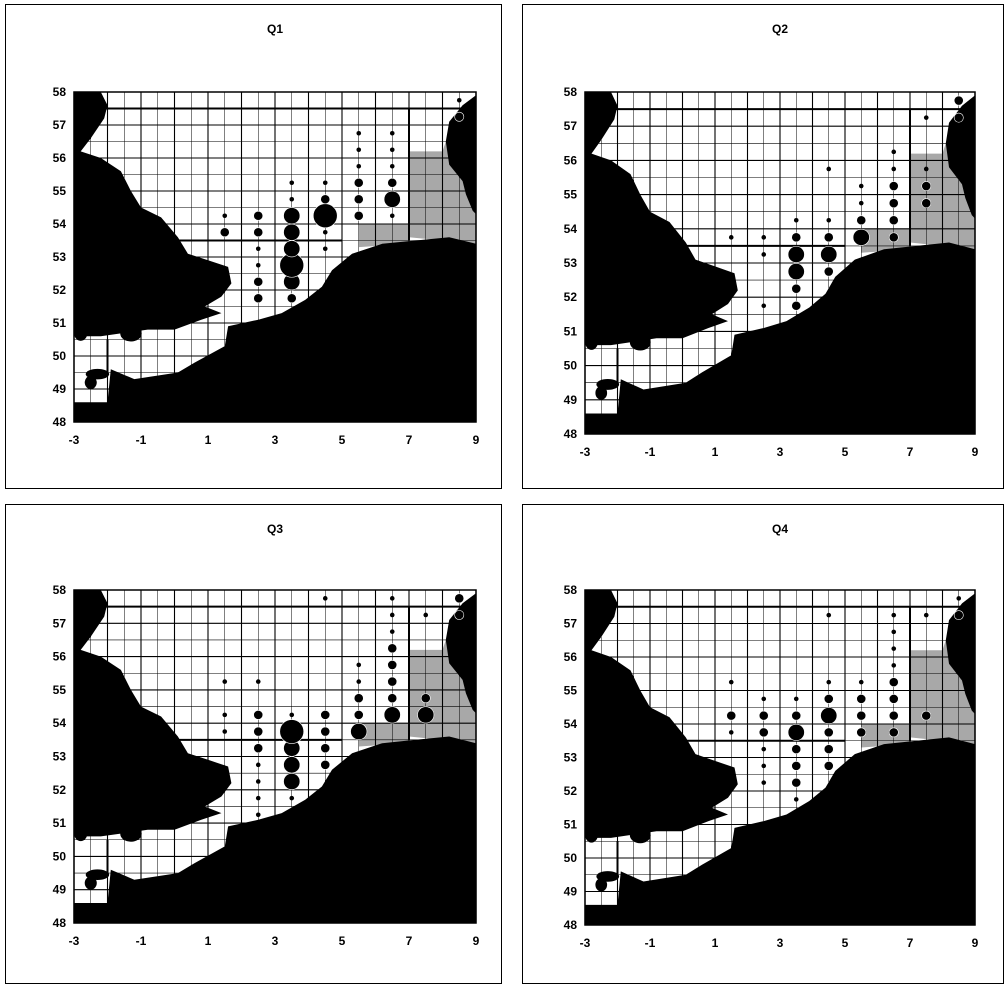 Image resolution: width=1004 pixels, height=985 pixels. I want to click on y-tick-label: 51, so click(571, 331).